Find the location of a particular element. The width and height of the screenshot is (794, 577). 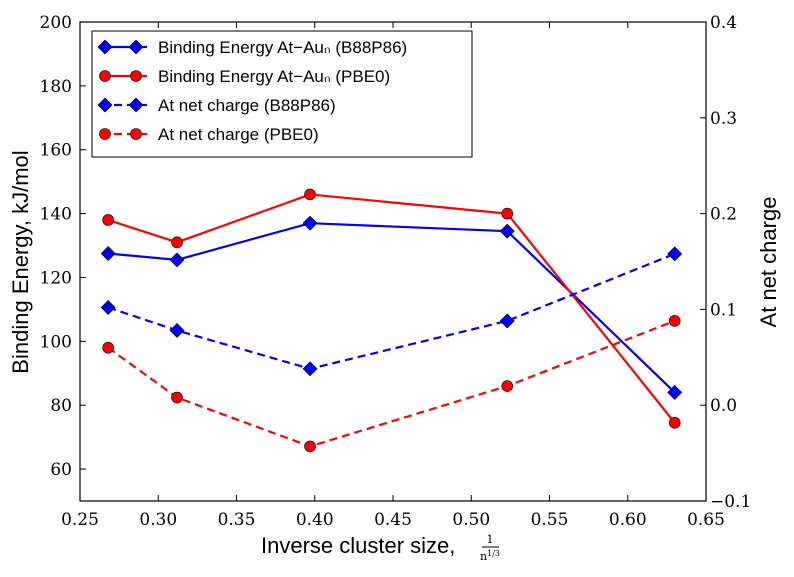

x-axis-label-fraction-denominator: n1/3 is located at coordinates (490, 556).